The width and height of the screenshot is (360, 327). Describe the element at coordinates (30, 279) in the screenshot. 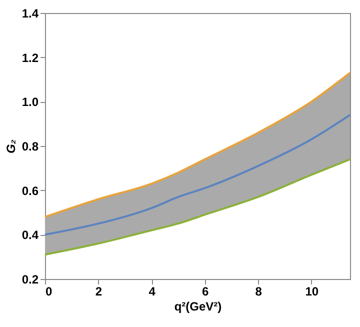

I see `y-tick-label: 0.2` at that location.